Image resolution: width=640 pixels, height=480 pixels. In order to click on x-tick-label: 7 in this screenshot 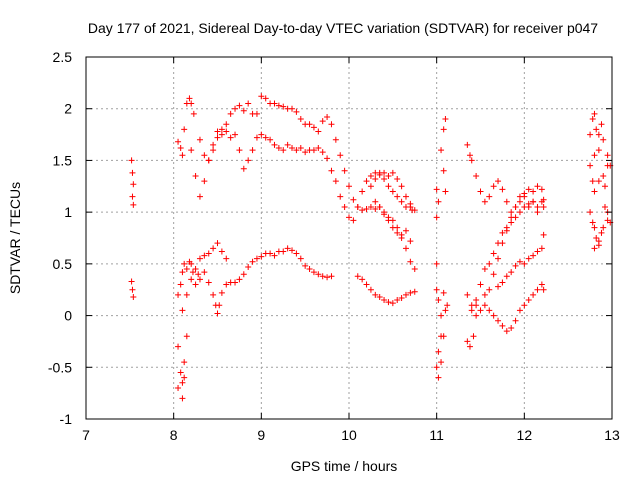, I will do `click(86, 435)`.